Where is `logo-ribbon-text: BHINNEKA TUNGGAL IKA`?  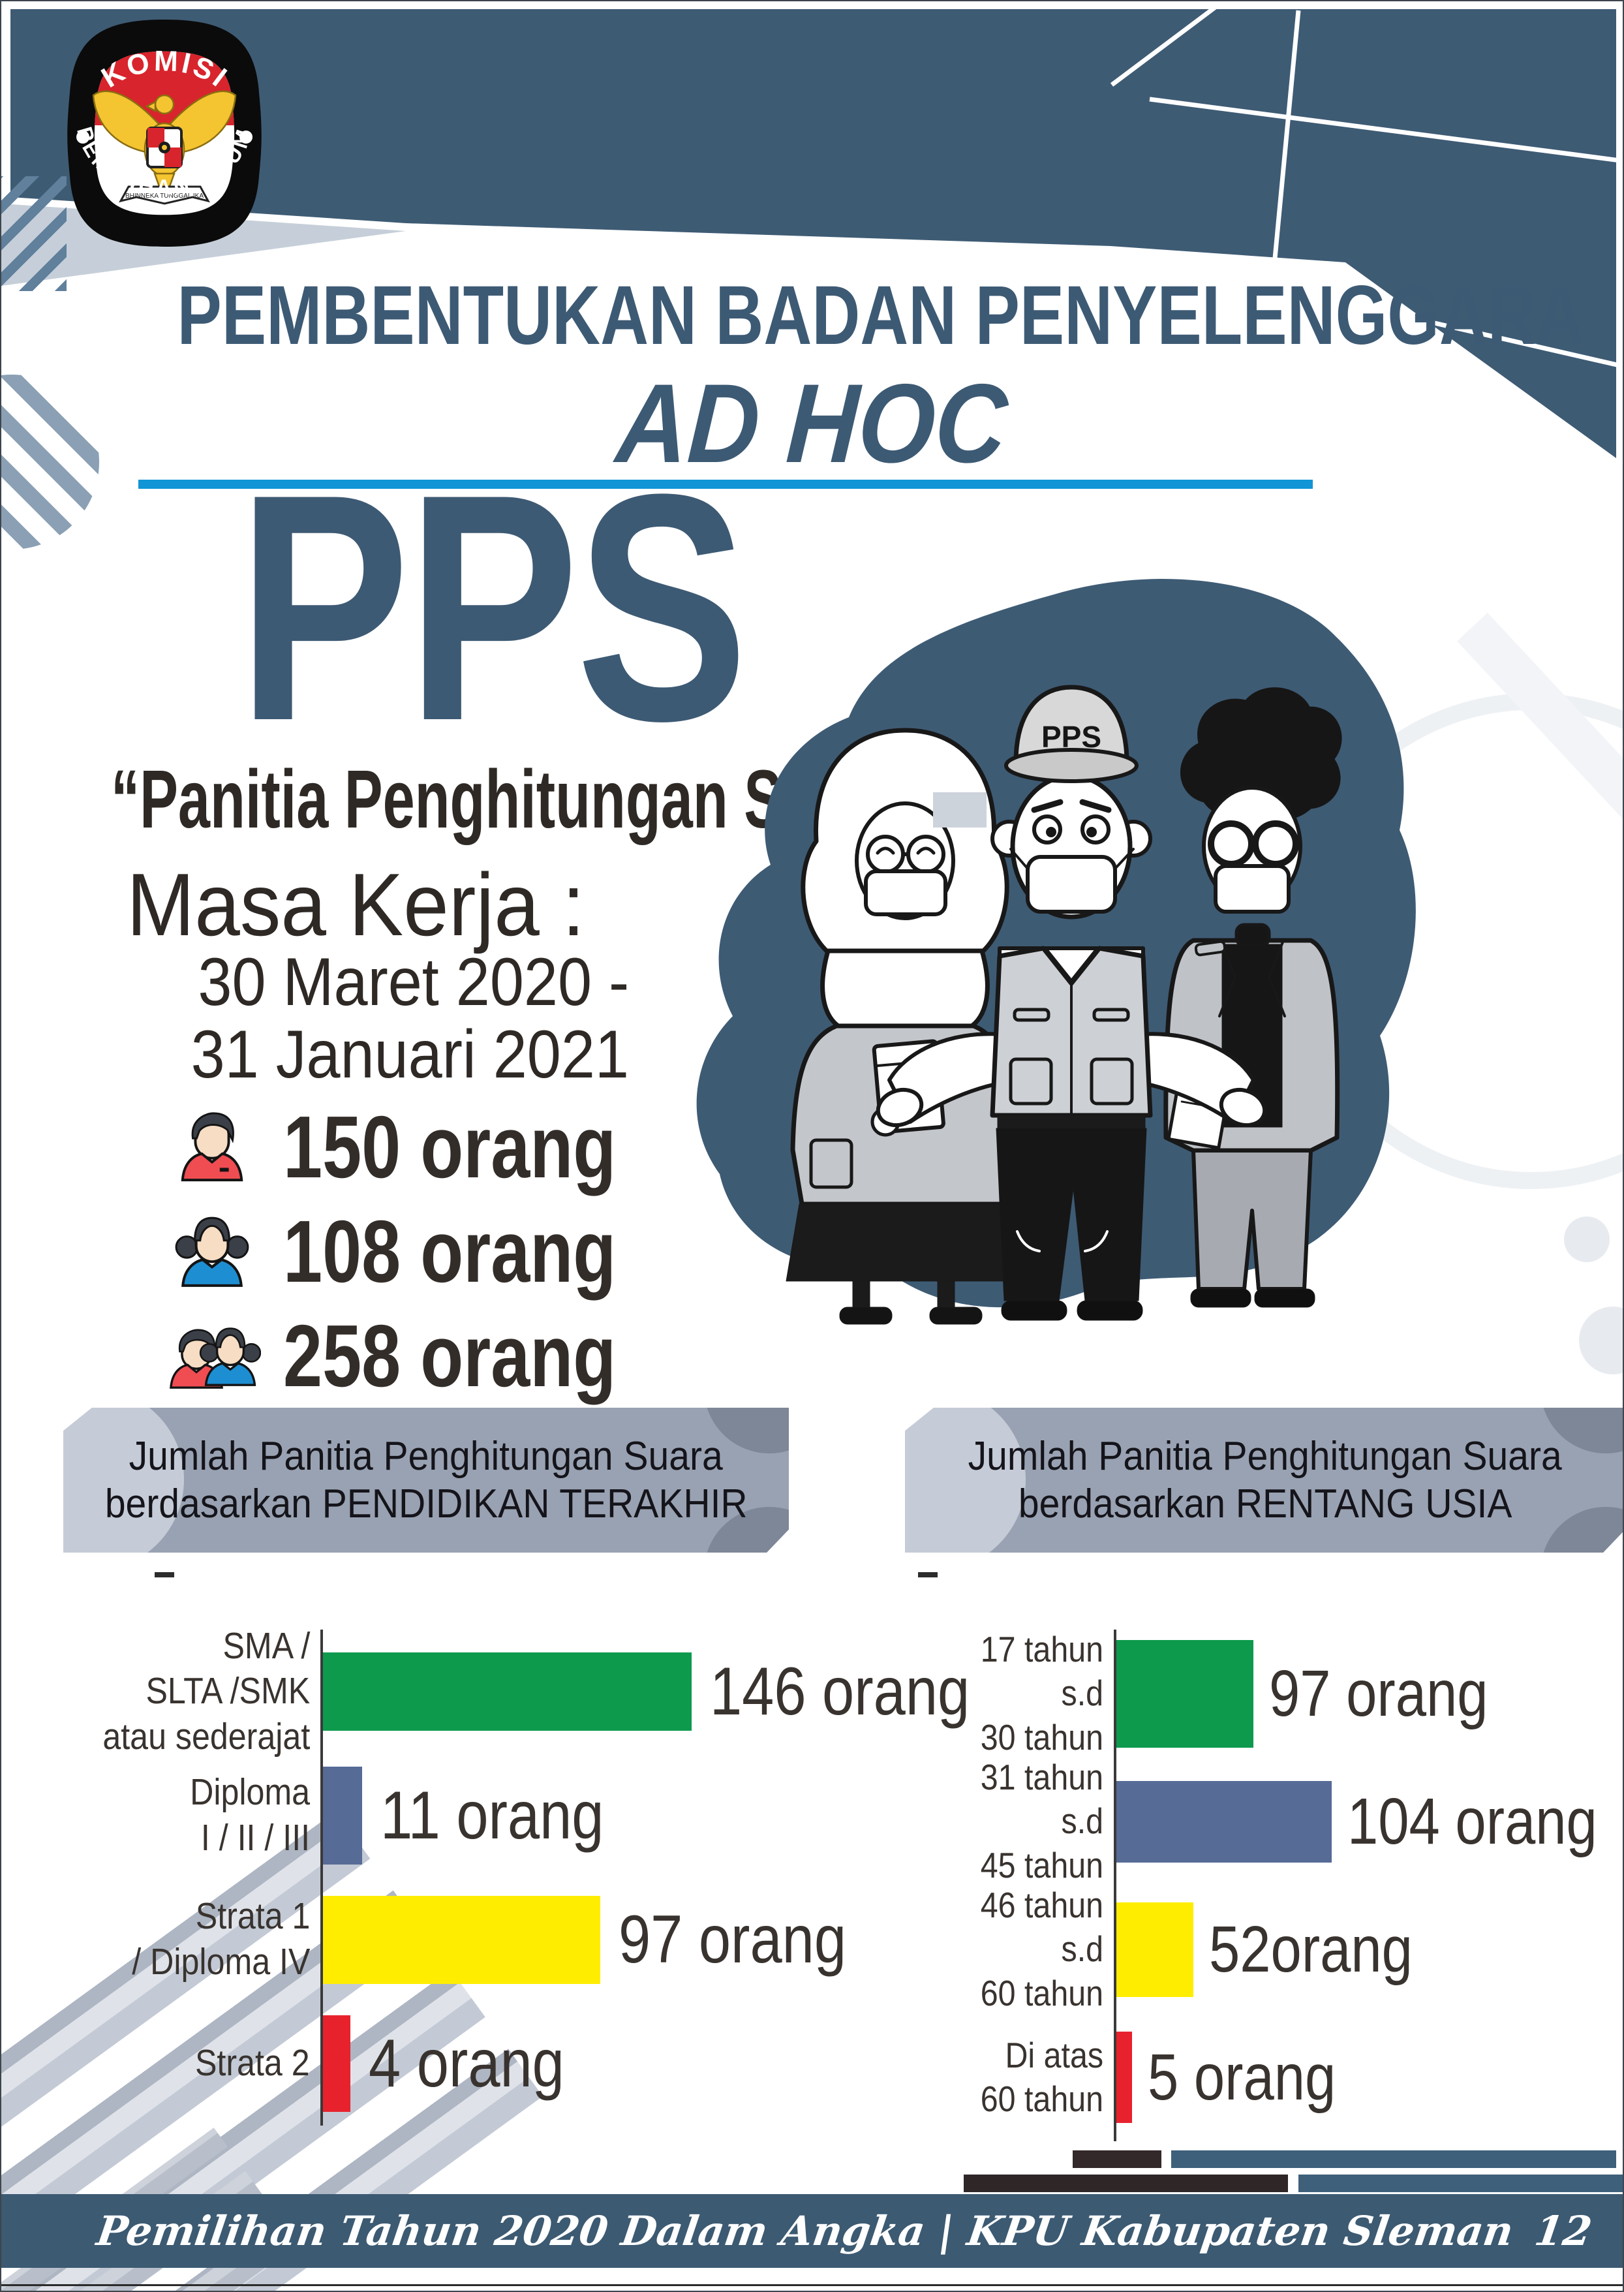
logo-ribbon-text: BHINNEKA TUNGGAL IKA is located at coordinates (164, 196).